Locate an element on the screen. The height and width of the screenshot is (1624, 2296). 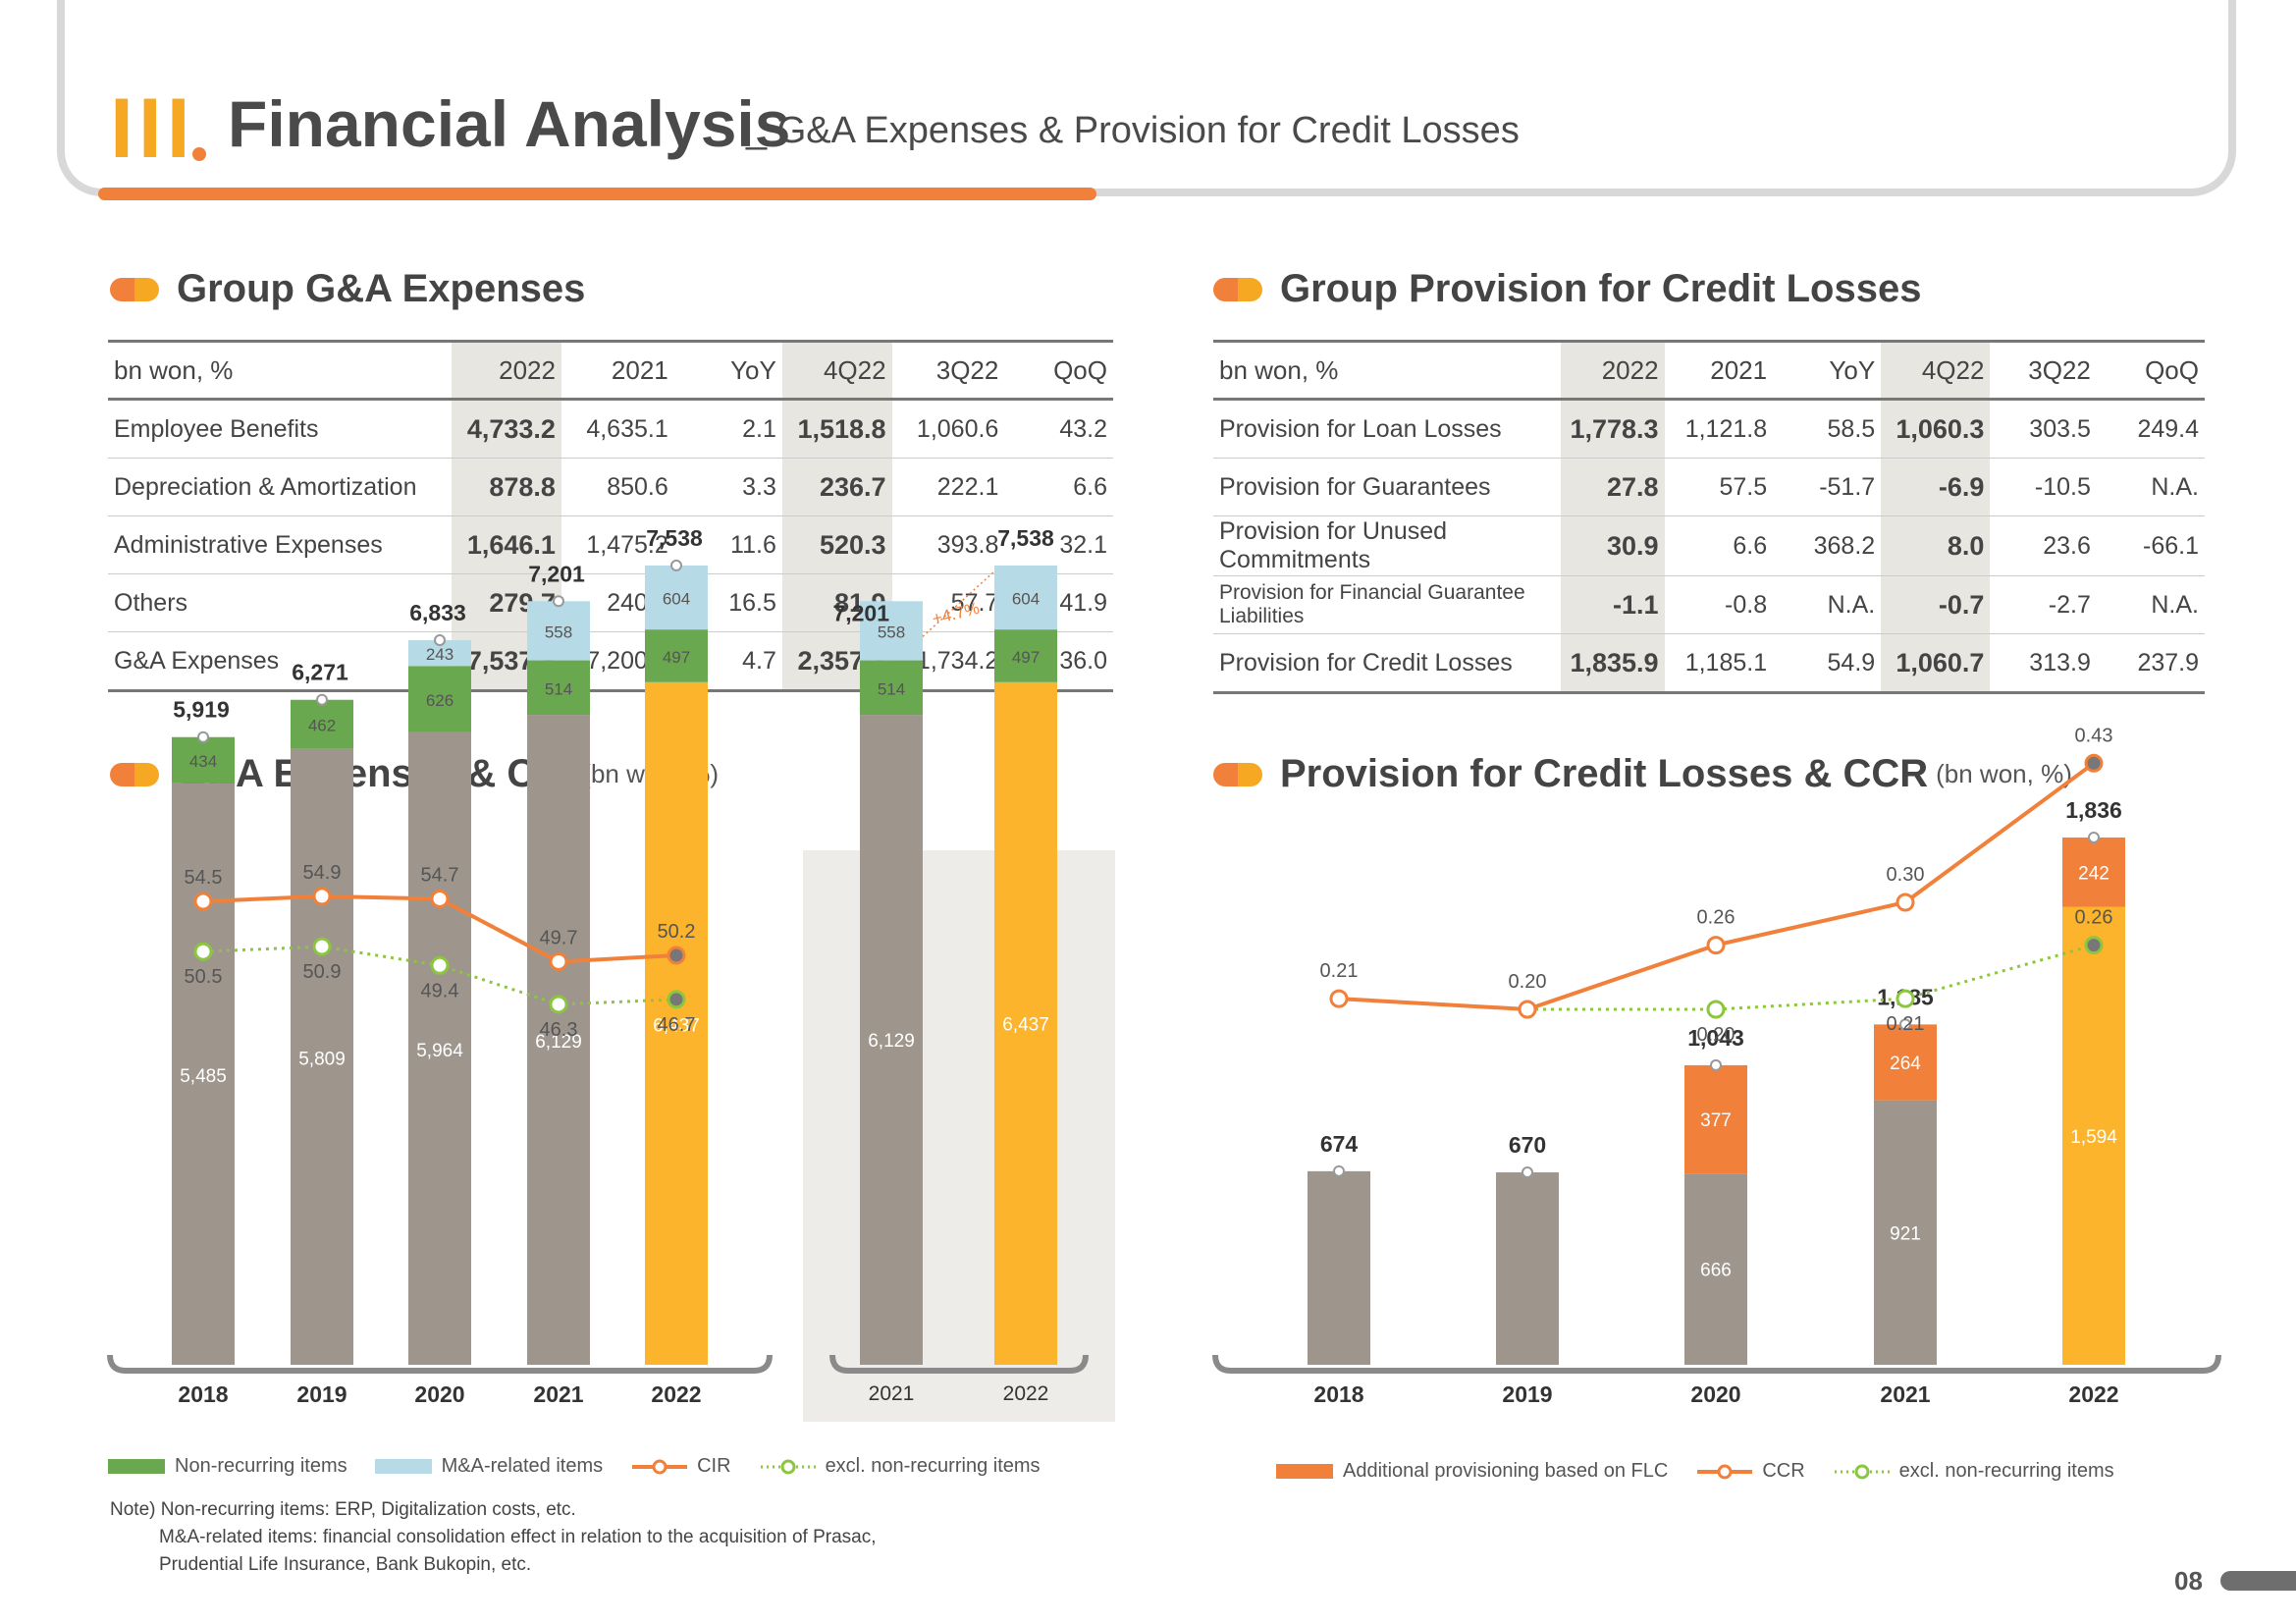
bar-value-label: 604 is located at coordinates (1026, 599).